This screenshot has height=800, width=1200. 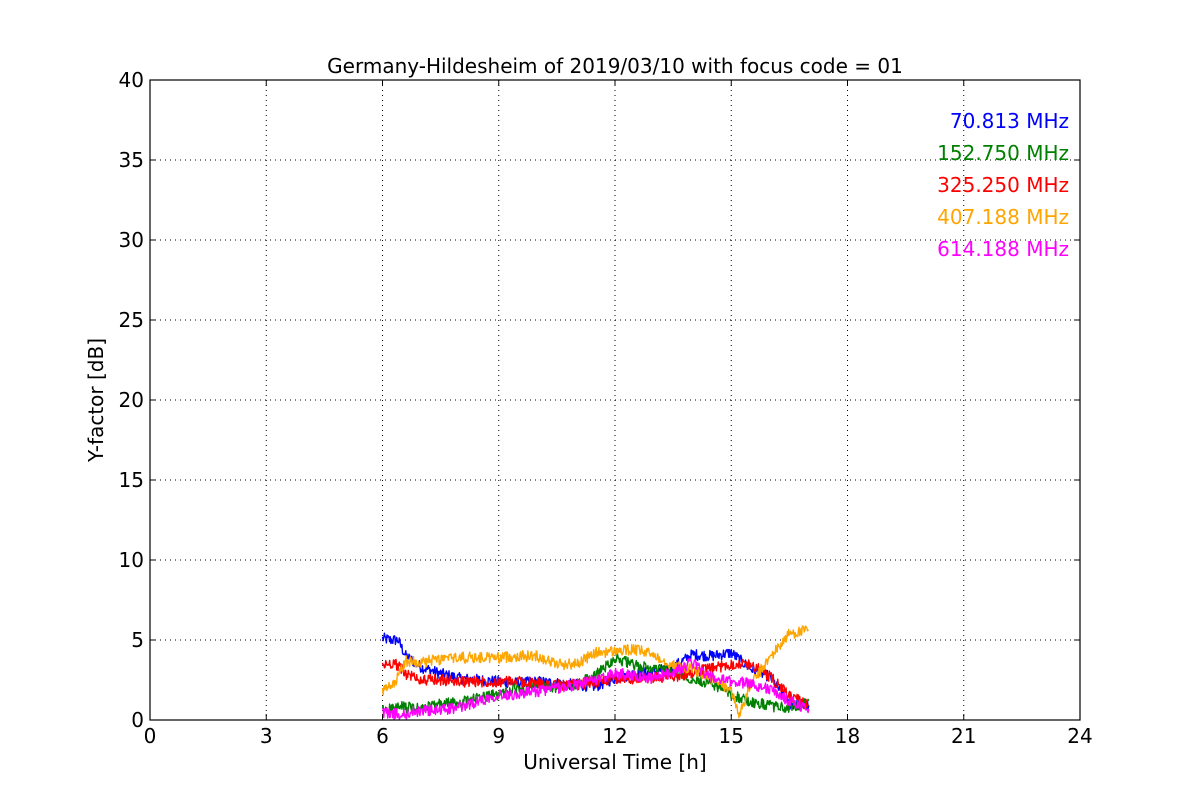 What do you see at coordinates (731, 736) in the screenshot?
I see `x-tick-label: 15` at bounding box center [731, 736].